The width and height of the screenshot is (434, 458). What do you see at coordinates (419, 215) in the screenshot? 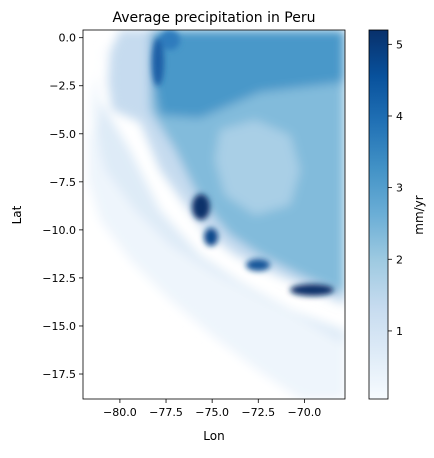
I see `colorbar-label: mm/yr` at bounding box center [419, 215].